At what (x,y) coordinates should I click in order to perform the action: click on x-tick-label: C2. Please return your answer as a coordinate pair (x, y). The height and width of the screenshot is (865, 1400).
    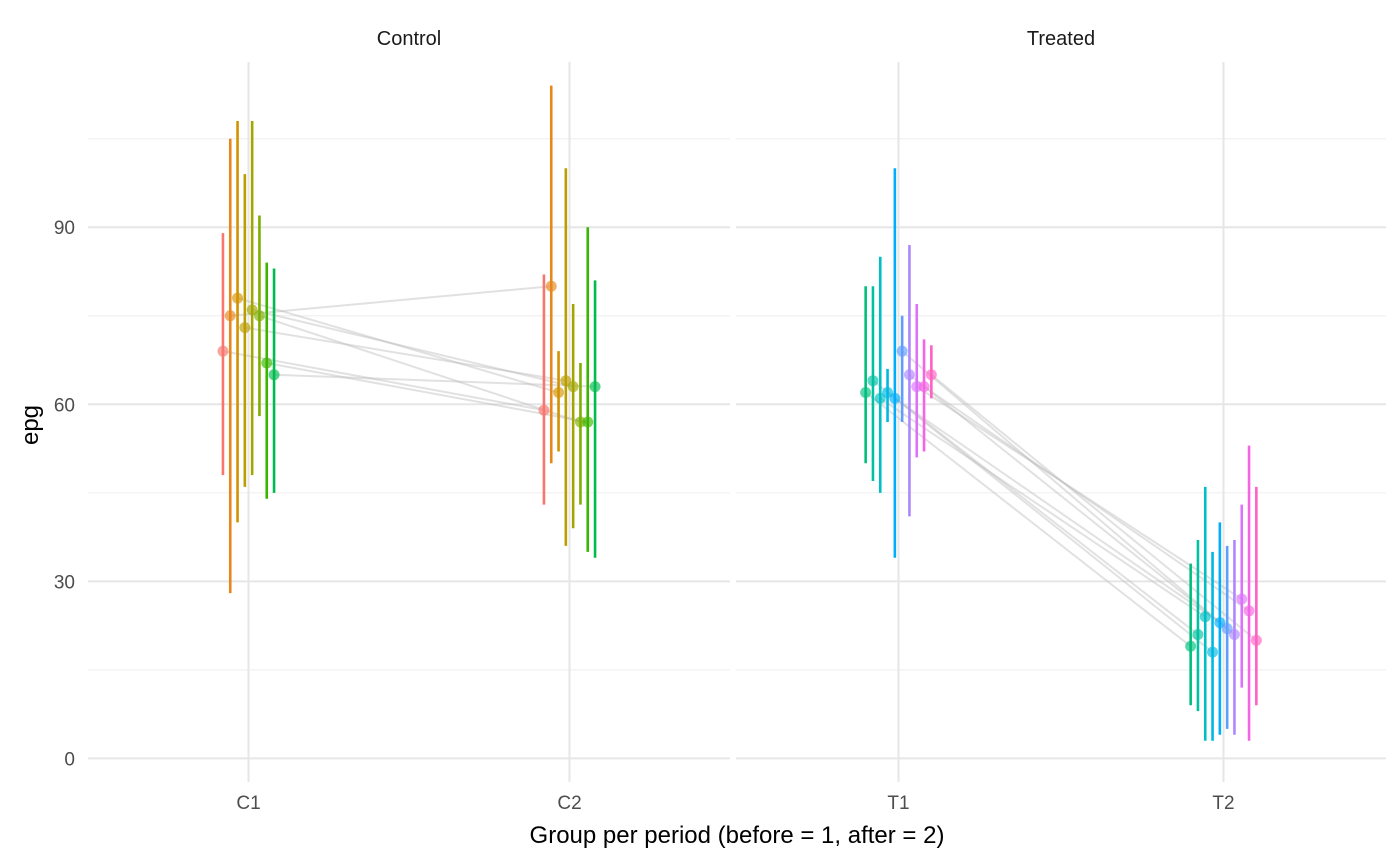
    Looking at the image, I should click on (569, 803).